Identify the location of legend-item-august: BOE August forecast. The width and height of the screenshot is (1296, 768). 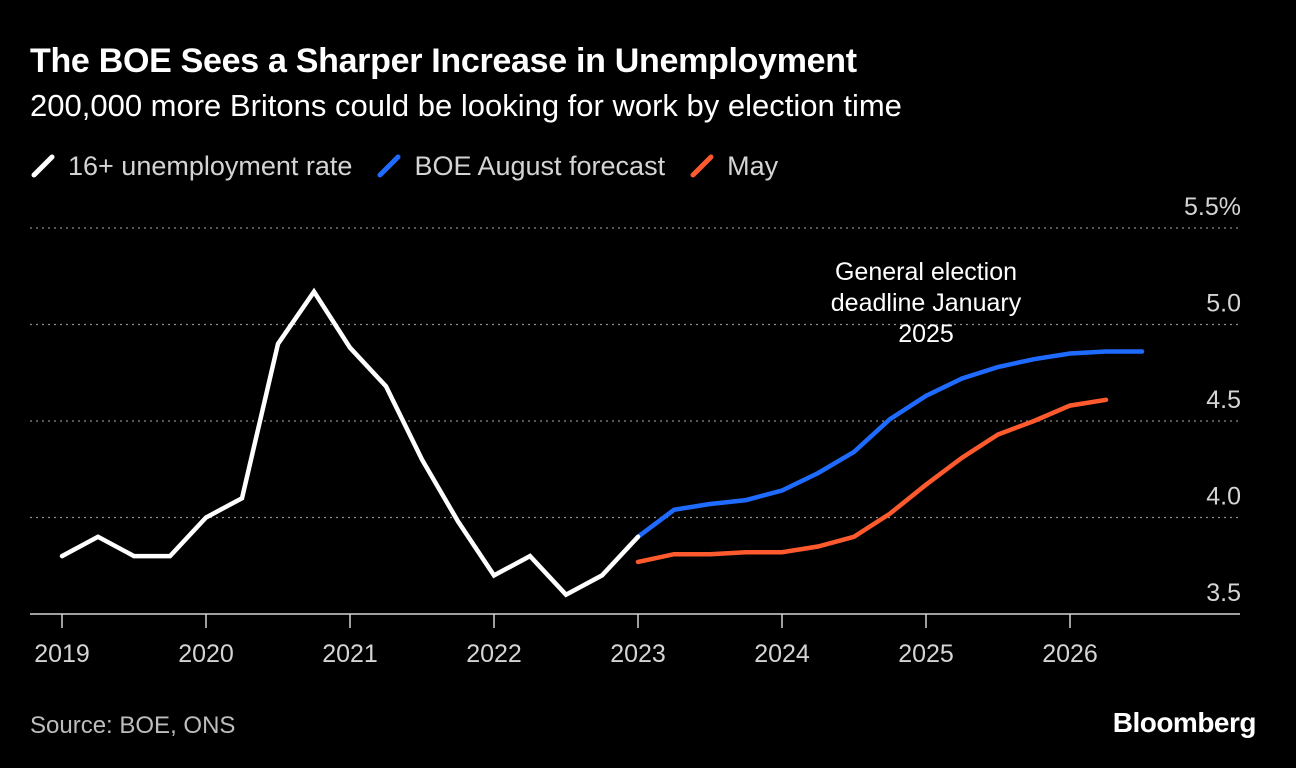
(520, 166).